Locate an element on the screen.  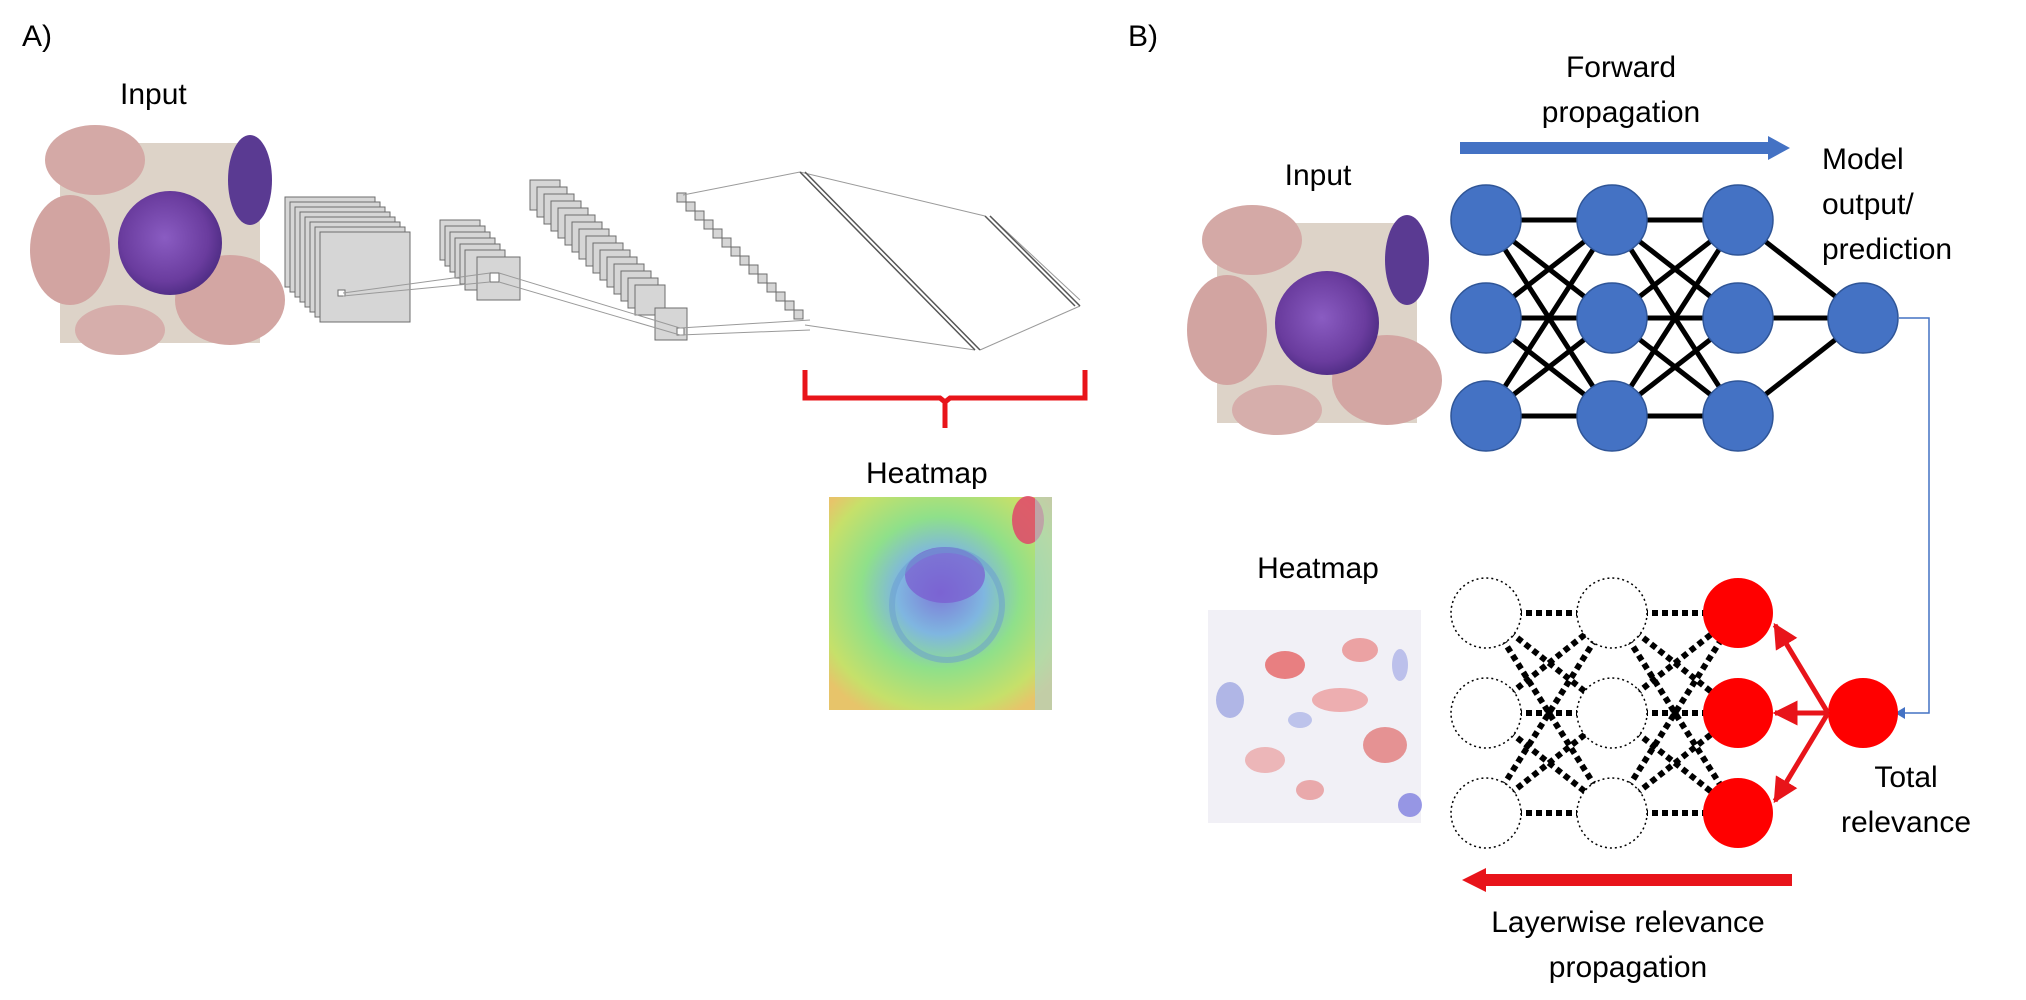
panel-b-input-image is located at coordinates (1314, 320).